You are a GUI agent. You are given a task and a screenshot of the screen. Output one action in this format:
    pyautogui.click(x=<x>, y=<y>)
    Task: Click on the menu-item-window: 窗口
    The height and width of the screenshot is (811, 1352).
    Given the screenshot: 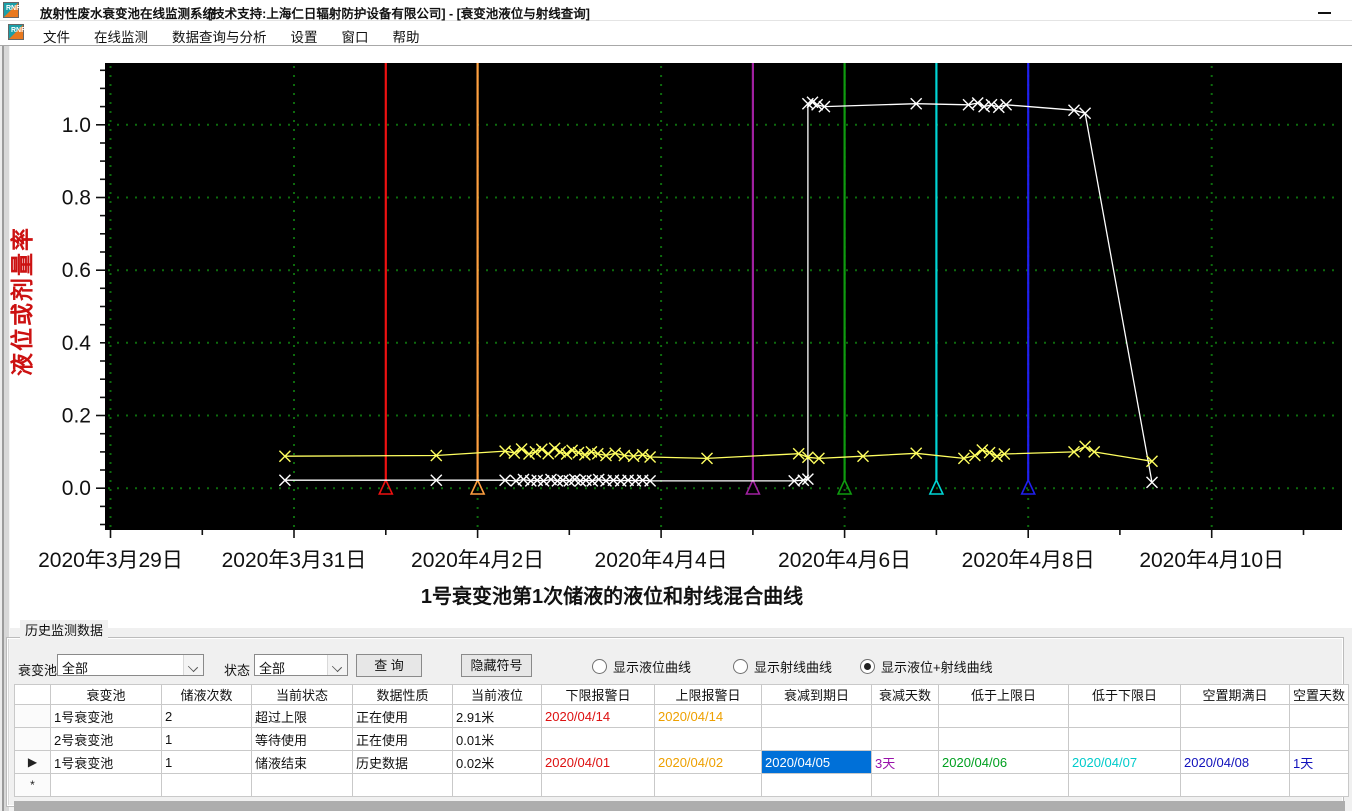 What is the action you would take?
    pyautogui.click(x=355, y=37)
    